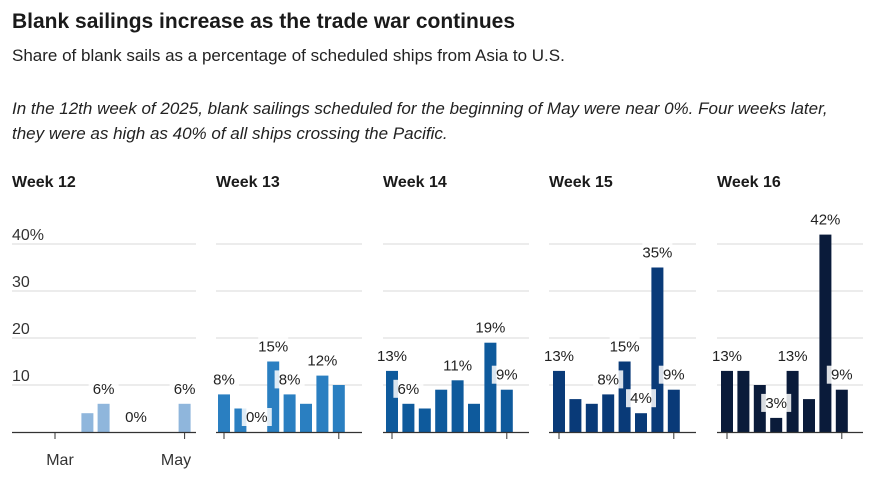 This screenshot has width=876, height=484. What do you see at coordinates (581, 182) in the screenshot?
I see `panel-title-4: Week 15` at bounding box center [581, 182].